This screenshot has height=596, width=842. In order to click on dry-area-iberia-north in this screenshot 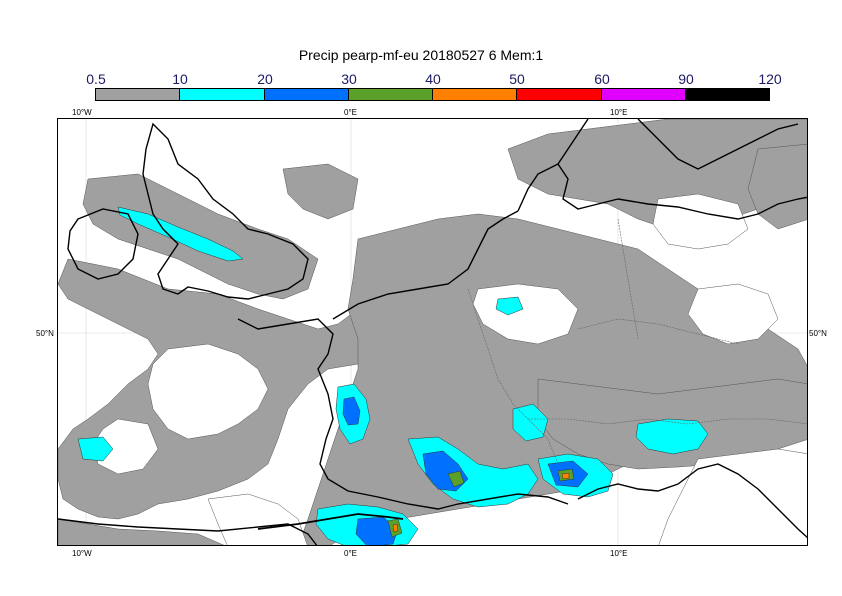, I will do `click(257, 519)`.